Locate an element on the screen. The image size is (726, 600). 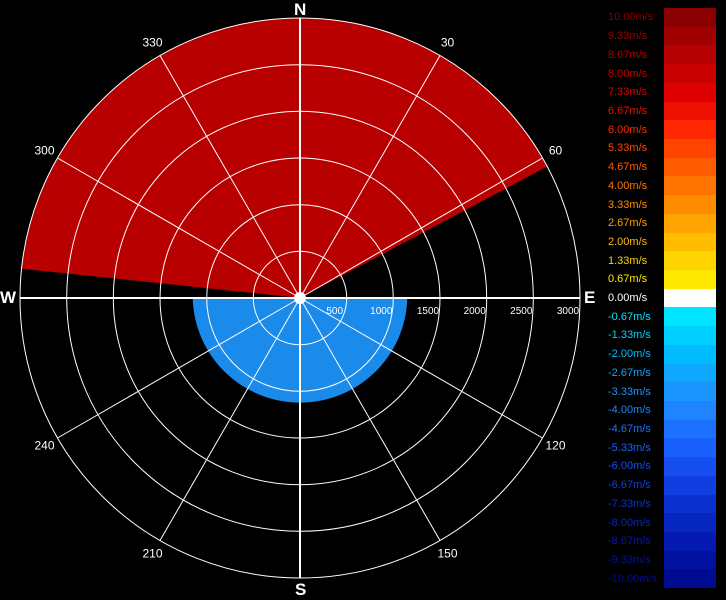
legend-label: 2.00m/s is located at coordinates (628, 241).